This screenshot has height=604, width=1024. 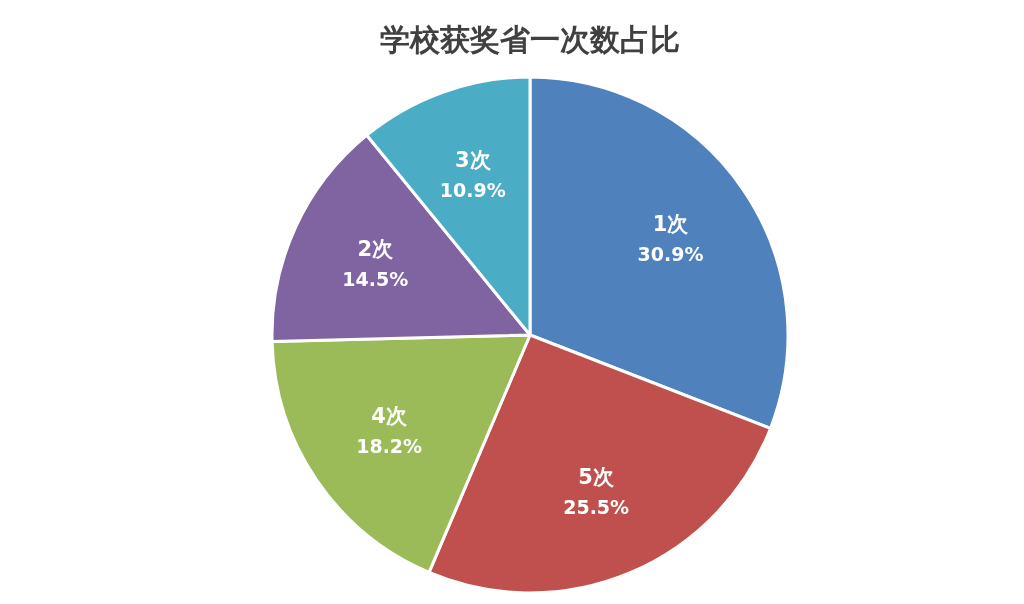 I want to click on data-label: 10.9%, so click(x=472, y=189).